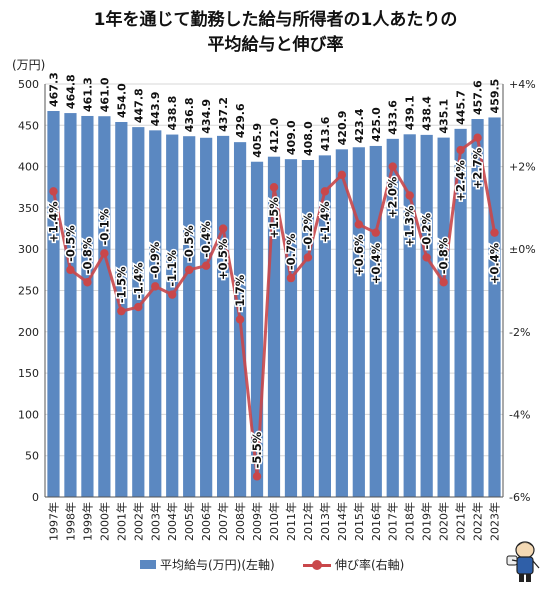 The height and width of the screenshot is (589, 551). Describe the element at coordinates (519, 332) in the screenshot. I see `right-tick-label: -2%` at that location.